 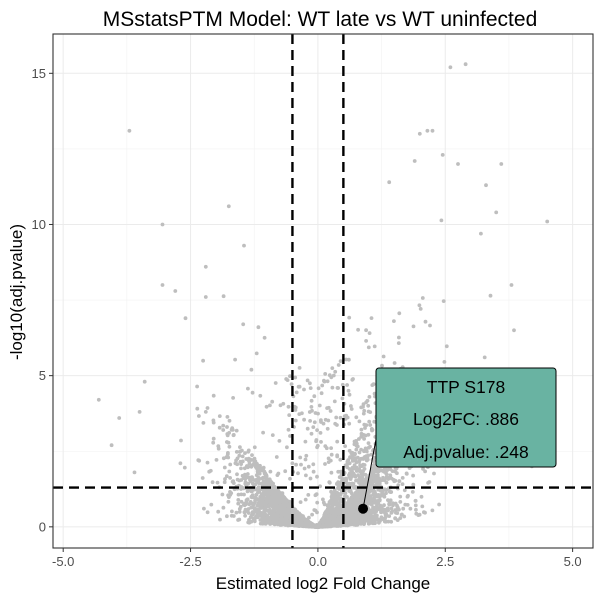 I want to click on annotation: TTP S178 Log2FC: .886 Adj.pvalue: .248, so click(x=457, y=440).